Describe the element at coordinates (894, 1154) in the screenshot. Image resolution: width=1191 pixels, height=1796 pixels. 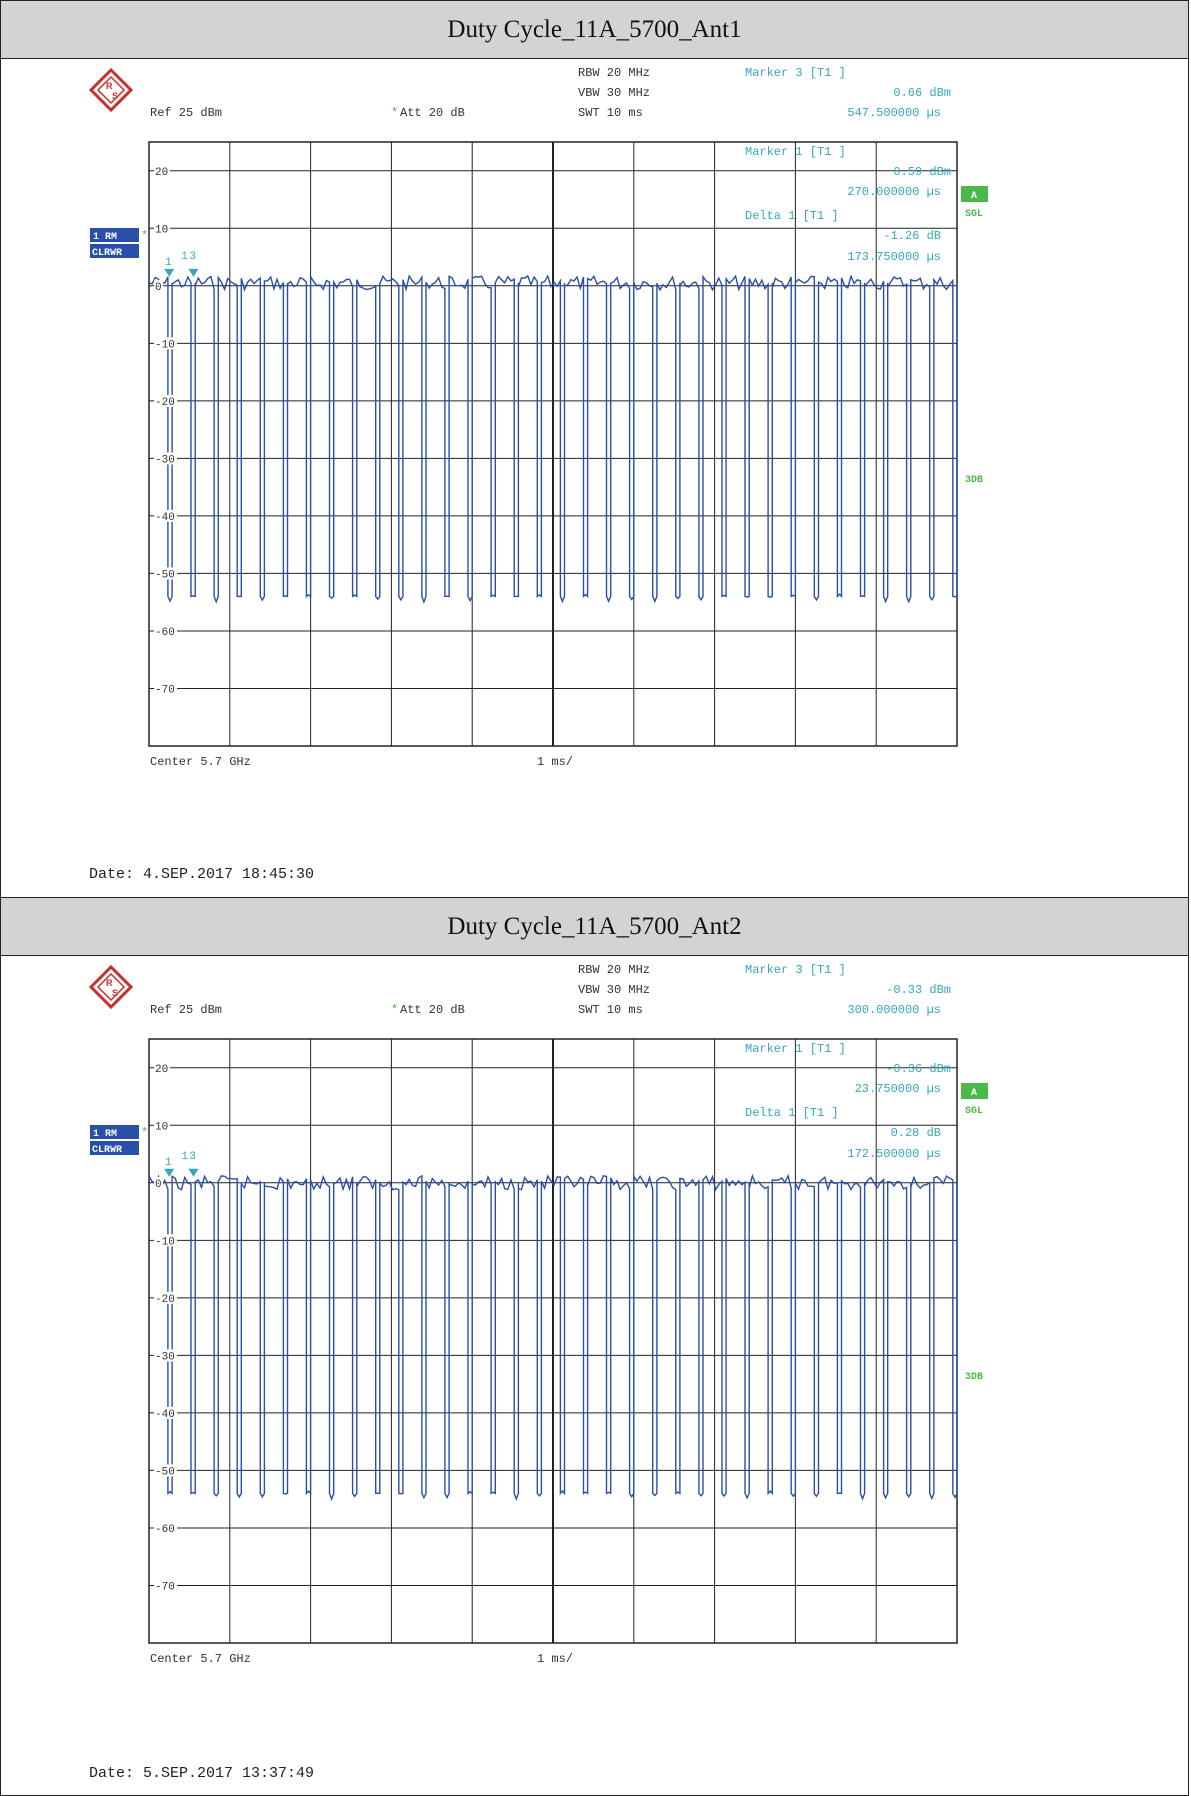
I see `delta1-time: 172.500000 µs` at that location.